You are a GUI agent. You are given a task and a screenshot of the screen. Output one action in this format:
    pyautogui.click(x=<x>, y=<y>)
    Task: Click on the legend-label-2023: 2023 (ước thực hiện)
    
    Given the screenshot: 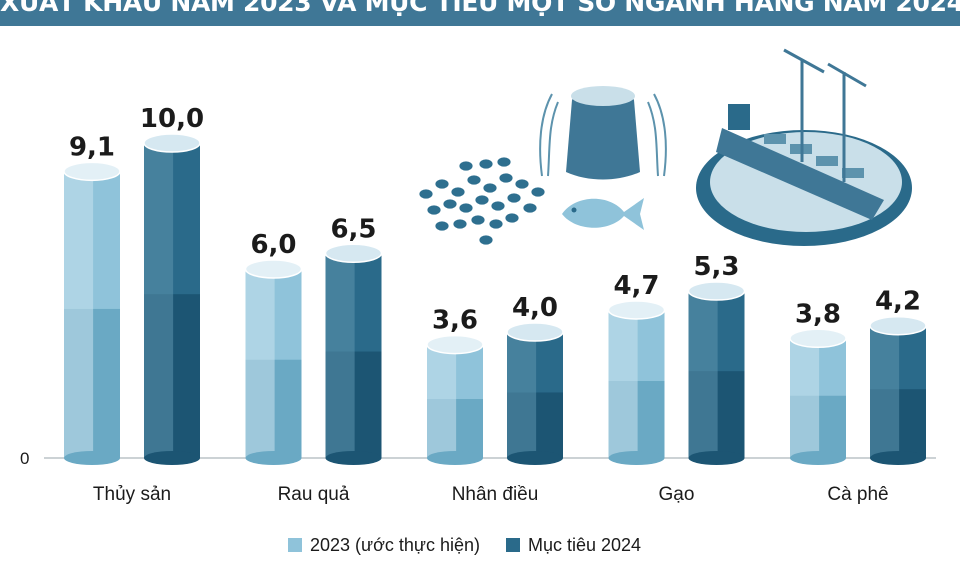 What is the action you would take?
    pyautogui.click(x=395, y=544)
    